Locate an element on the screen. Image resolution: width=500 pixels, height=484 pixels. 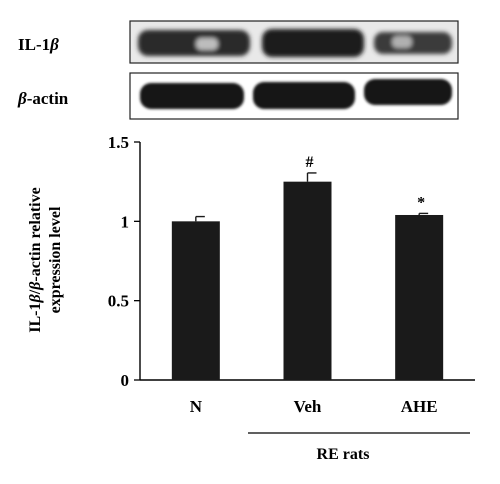
bar-n is located at coordinates (195, 300).